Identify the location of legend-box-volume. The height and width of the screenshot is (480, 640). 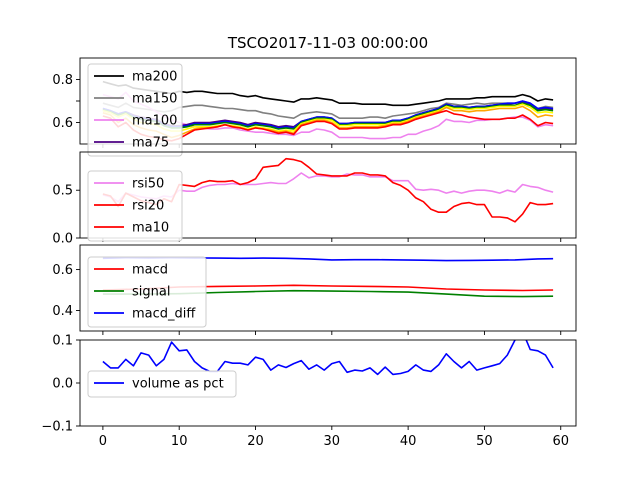
(162, 384).